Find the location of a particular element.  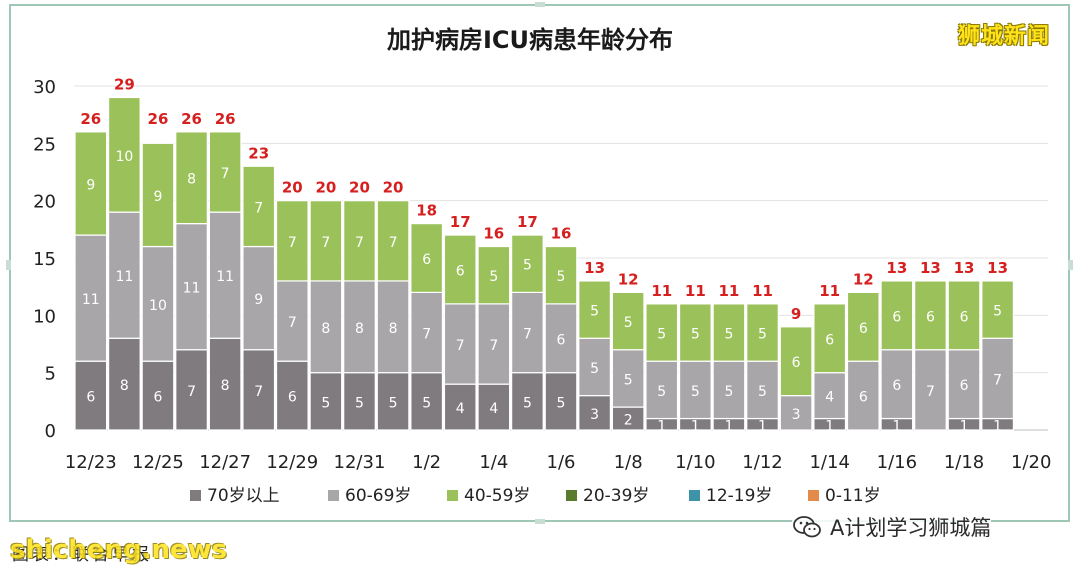

x-tick-label: 1/20 is located at coordinates (1031, 462).